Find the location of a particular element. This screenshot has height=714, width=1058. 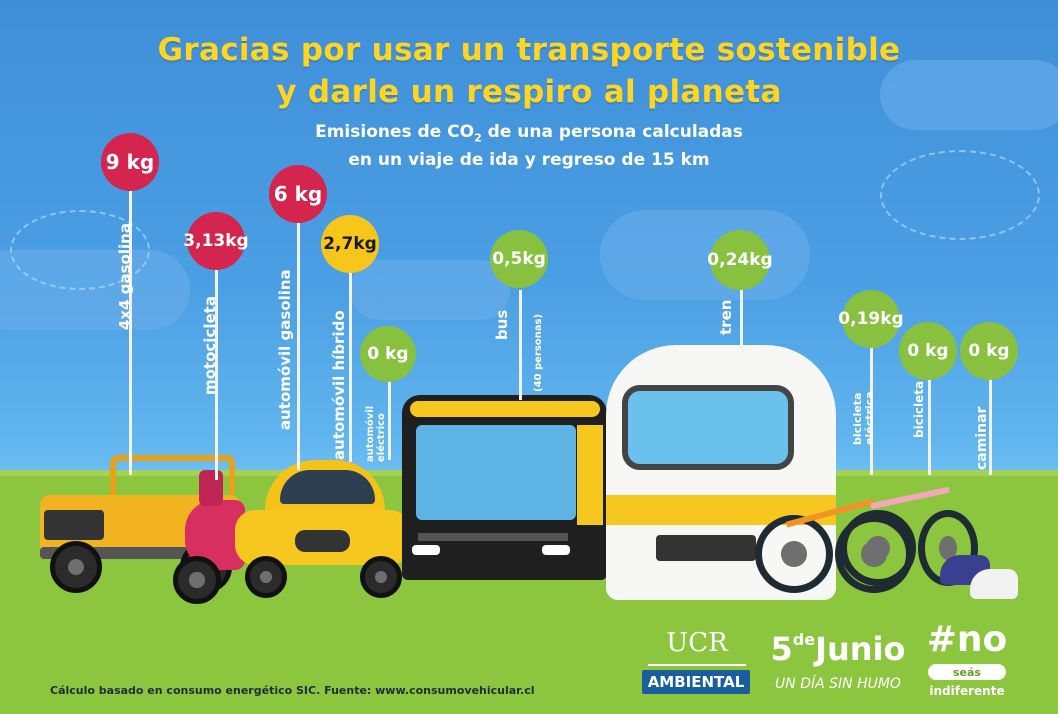

emission-badge-electric-bicycle: 0,19 kg is located at coordinates (871, 319).